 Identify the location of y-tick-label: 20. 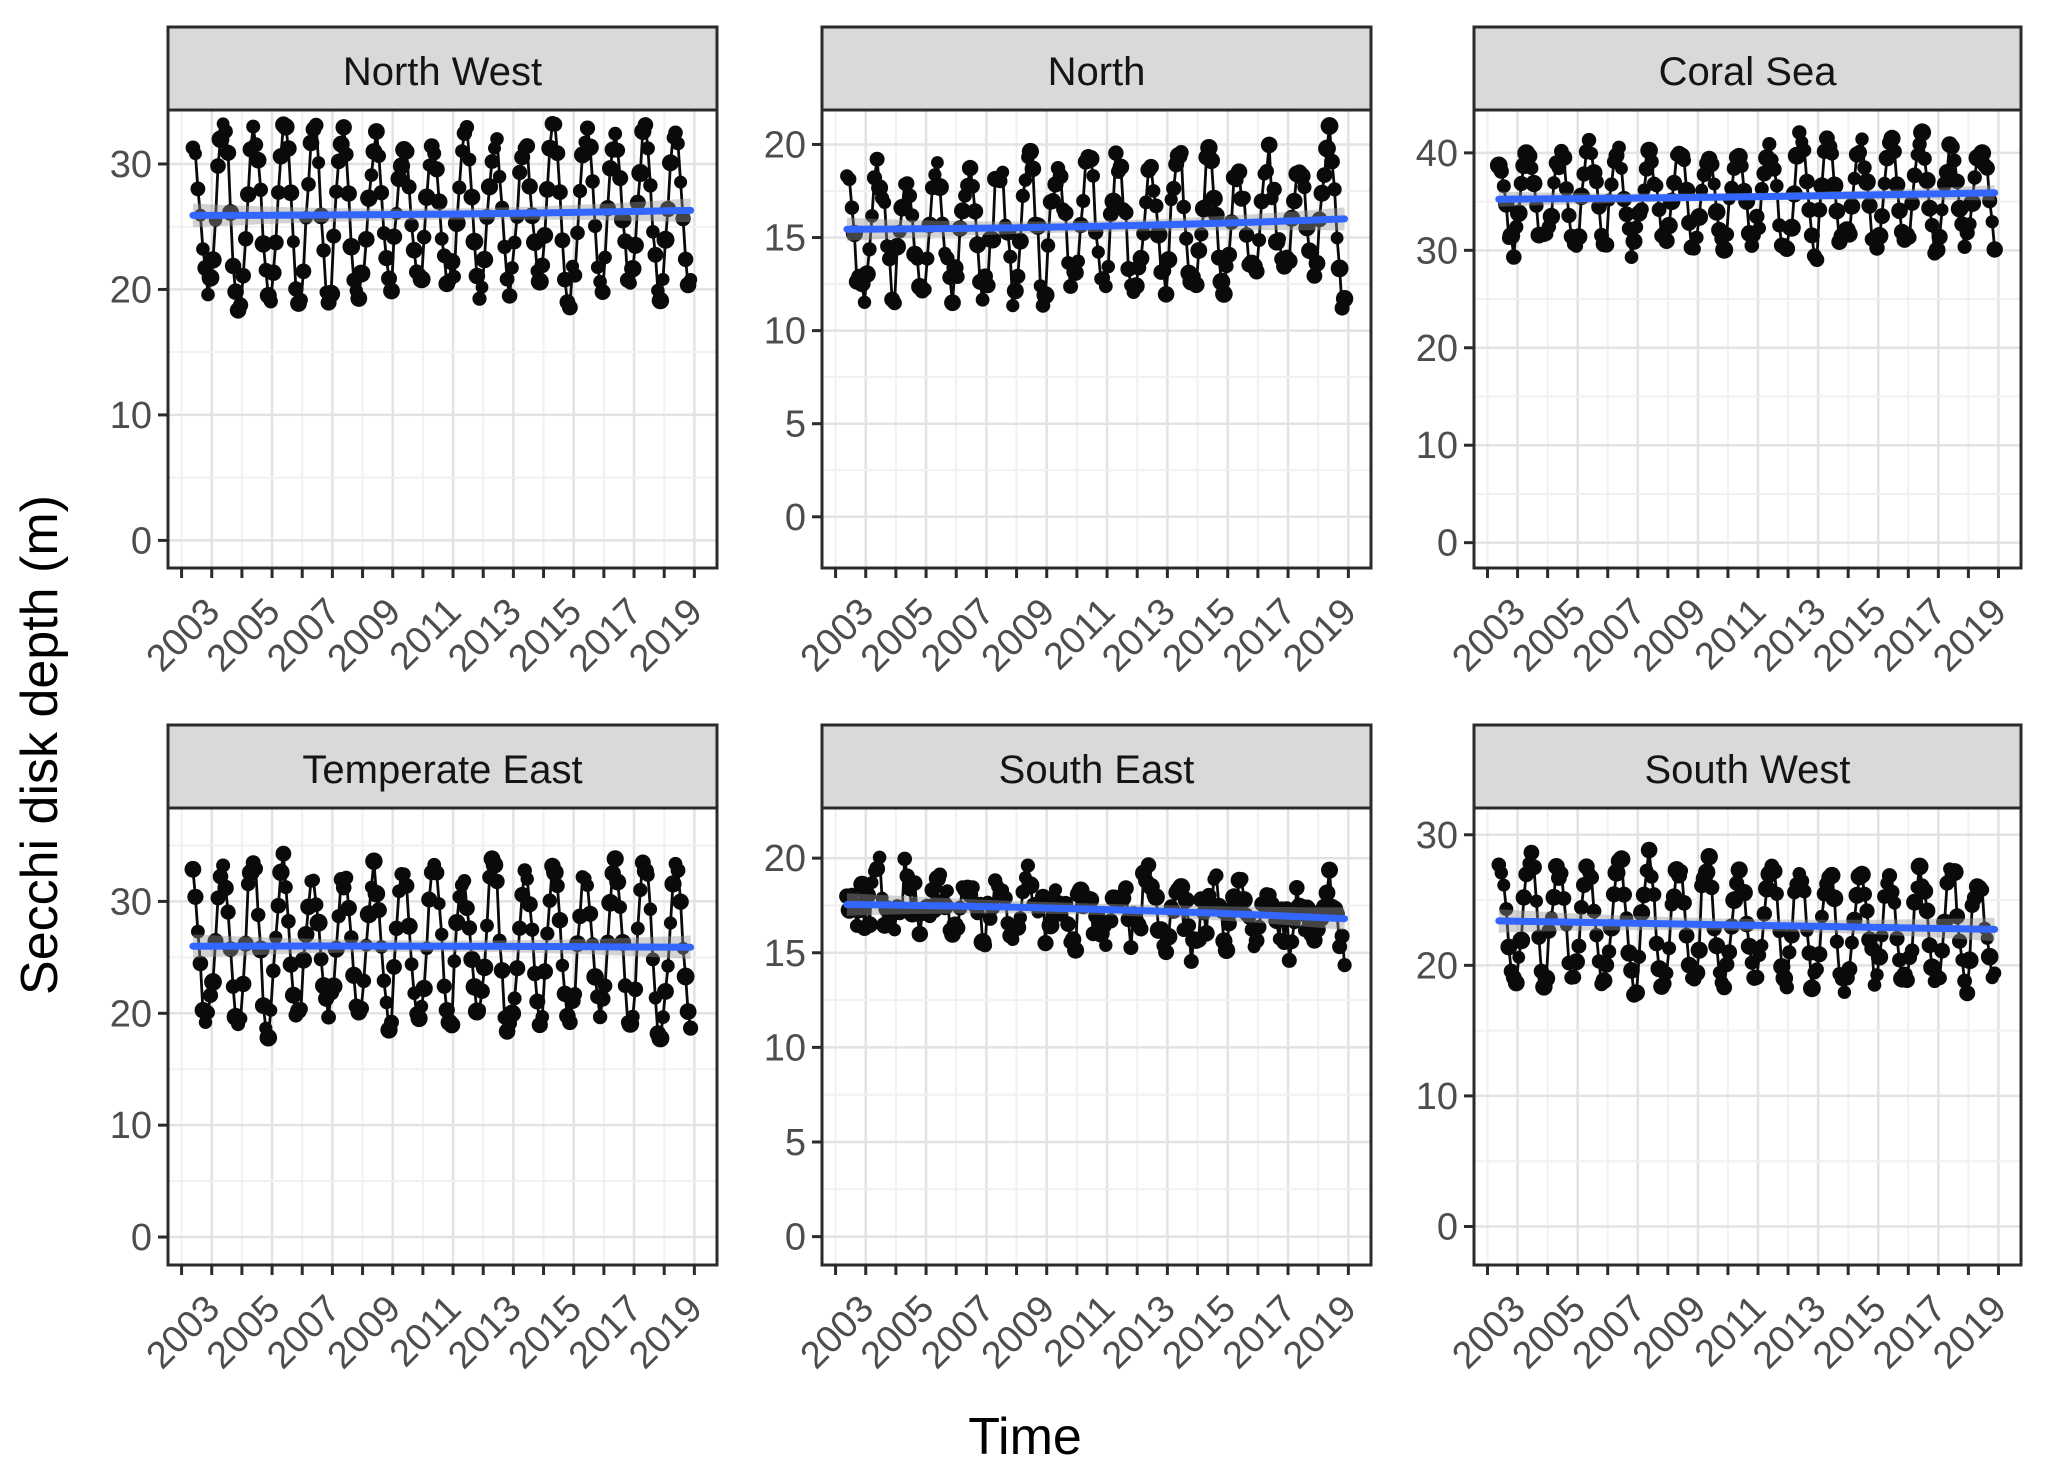
(785, 145).